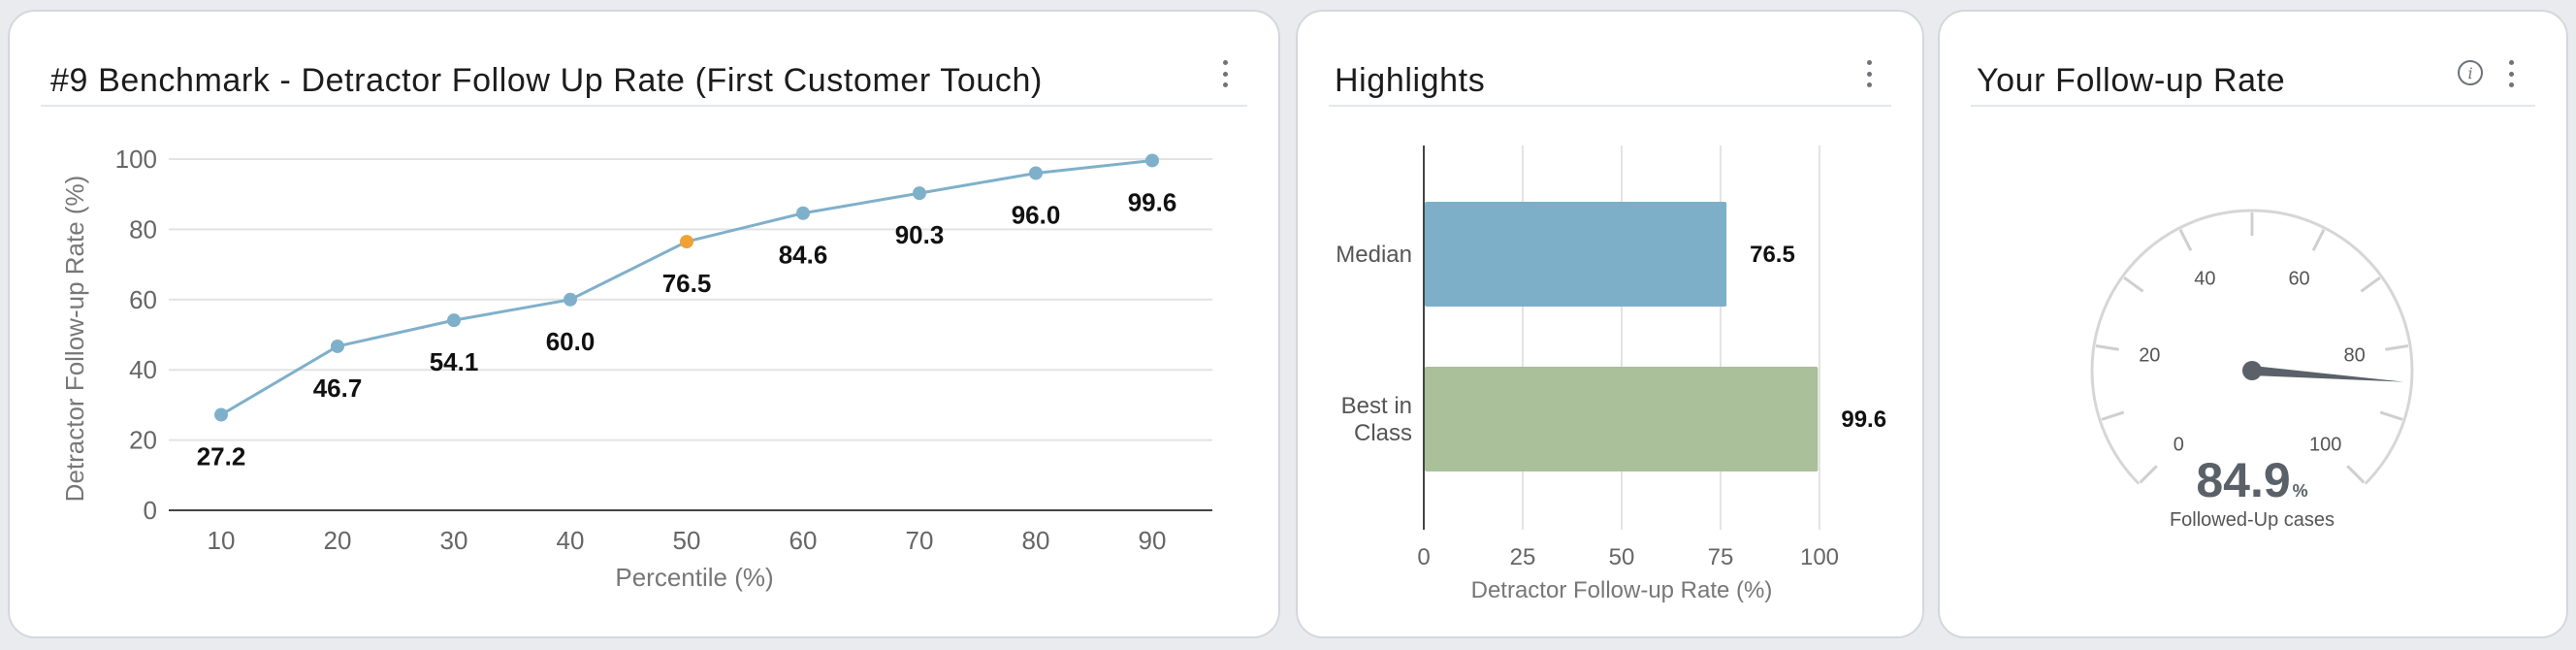 This screenshot has height=650, width=2576. I want to click on info-icon: i, so click(2470, 72).